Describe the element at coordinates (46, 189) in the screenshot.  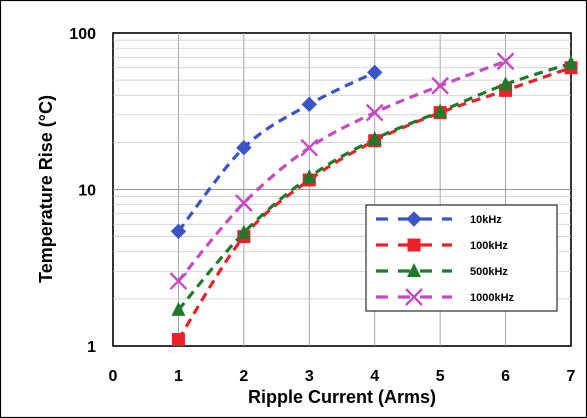
I see `y-axis-label: Temperature Rise (°C)` at that location.